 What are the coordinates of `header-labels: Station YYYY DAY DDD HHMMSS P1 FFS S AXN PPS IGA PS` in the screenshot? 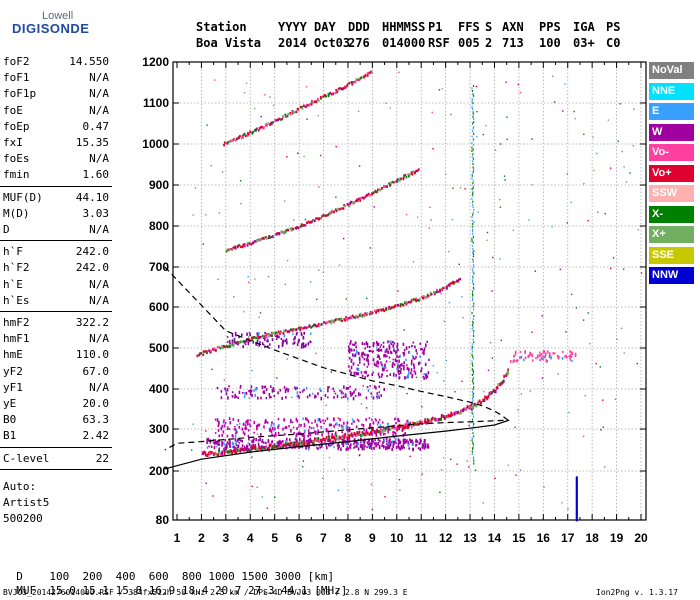 It's located at (426, 27).